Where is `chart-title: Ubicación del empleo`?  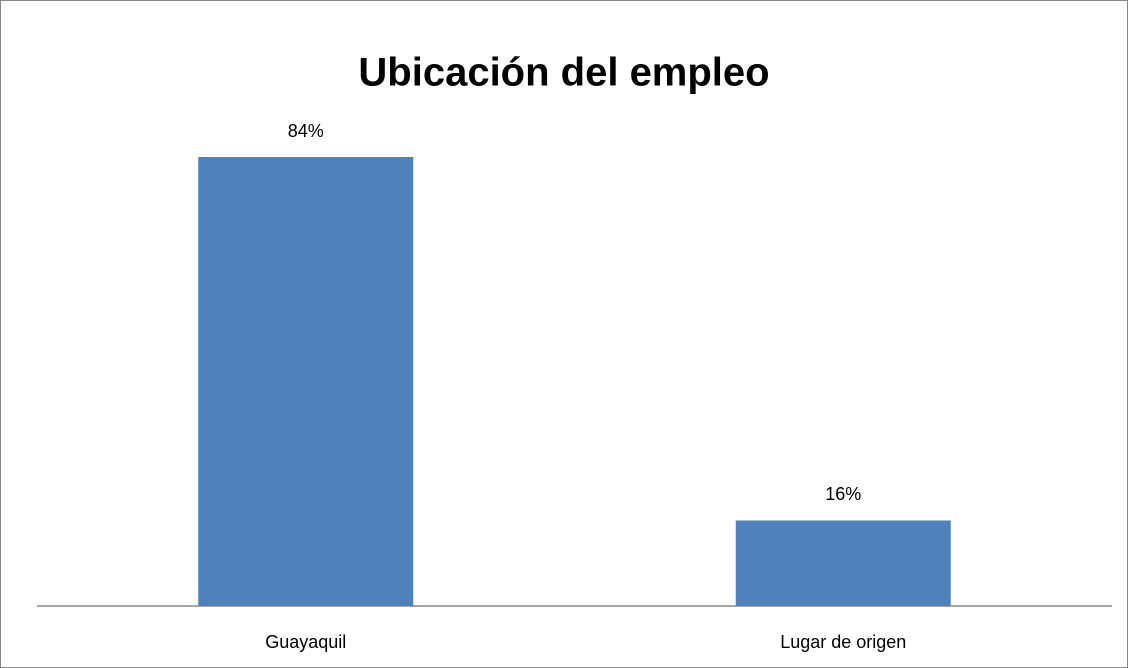 chart-title: Ubicación del empleo is located at coordinates (563, 73).